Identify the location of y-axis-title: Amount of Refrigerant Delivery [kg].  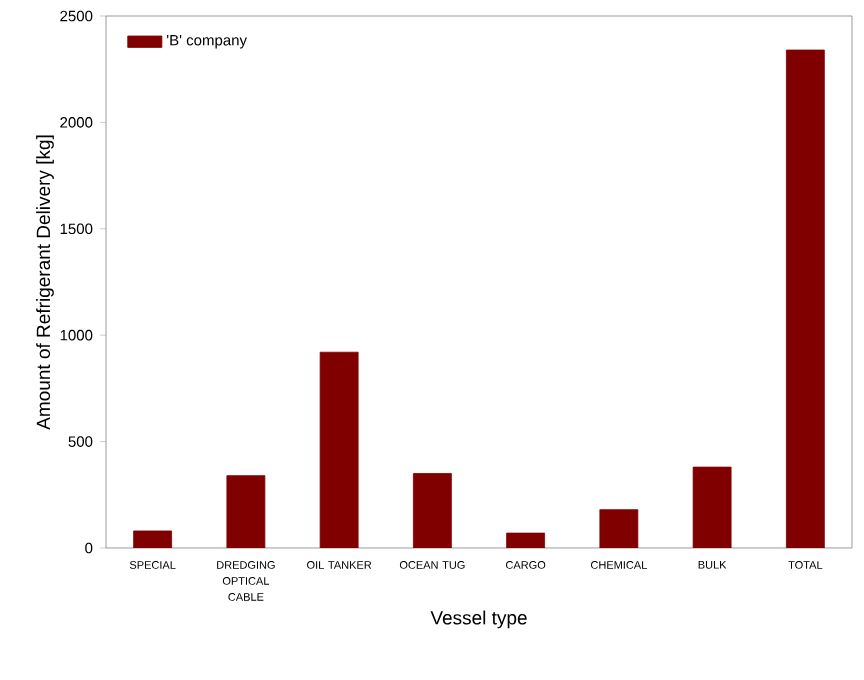
(45, 282).